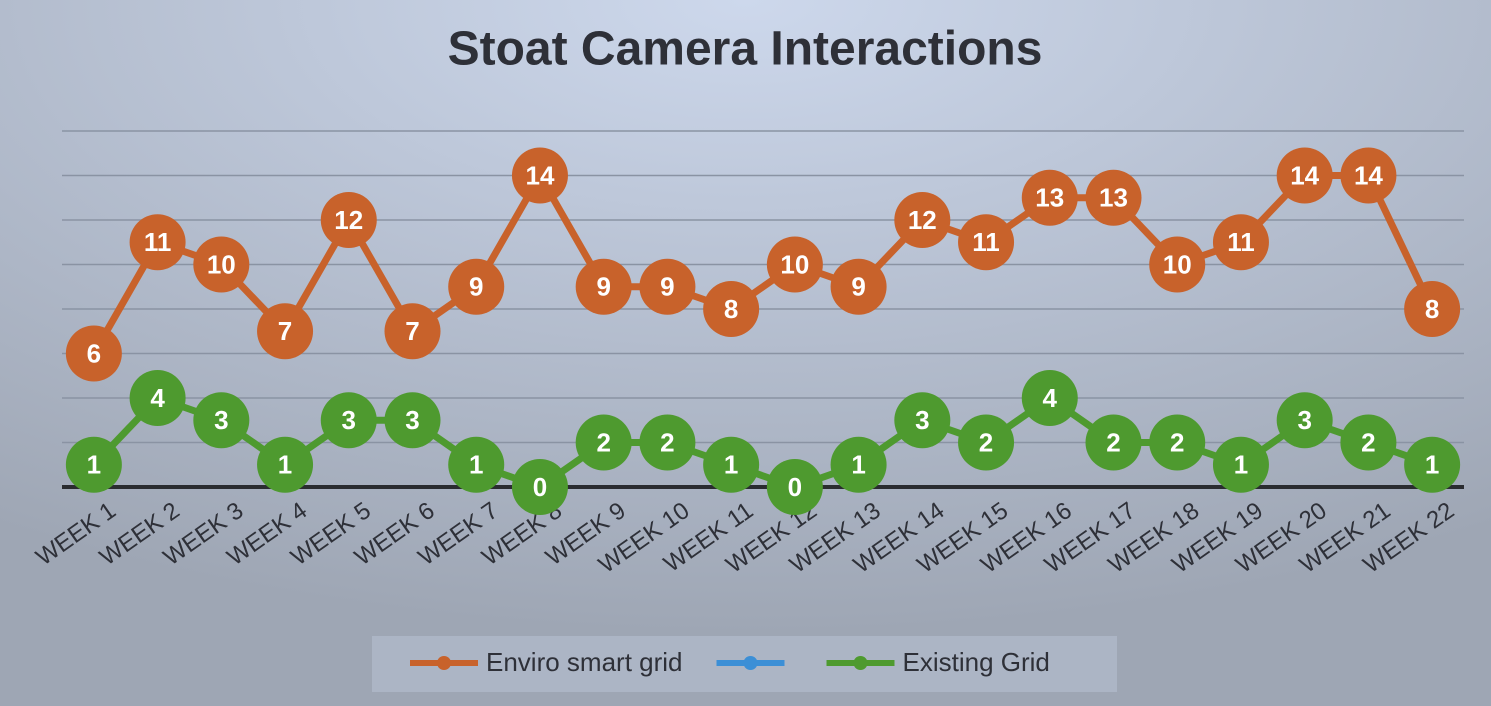 This screenshot has width=1491, height=706. Describe the element at coordinates (976, 662) in the screenshot. I see `legend-label: Existing Grid` at that location.